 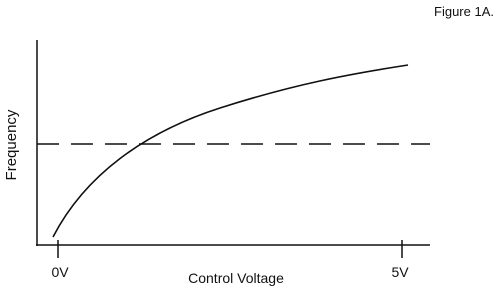 I want to click on x-tick-label: 5V, so click(x=400, y=272).